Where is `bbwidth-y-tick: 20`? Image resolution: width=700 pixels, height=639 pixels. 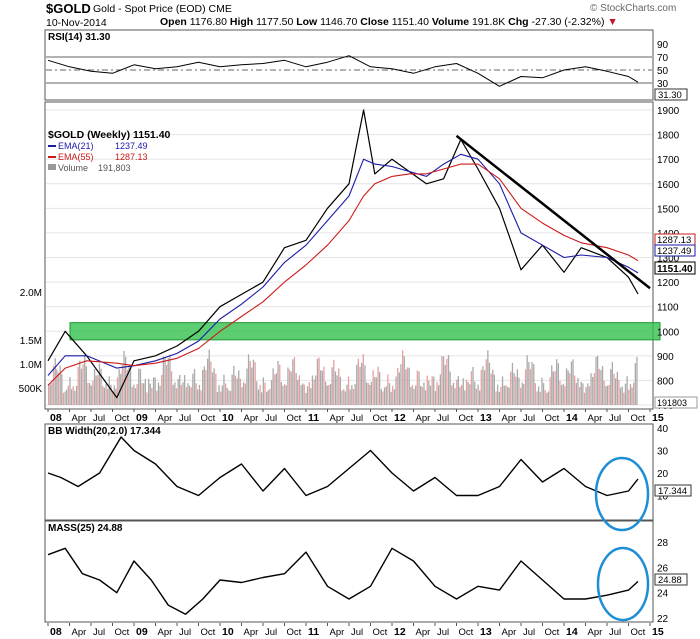
bbwidth-y-tick: 20 is located at coordinates (663, 474).